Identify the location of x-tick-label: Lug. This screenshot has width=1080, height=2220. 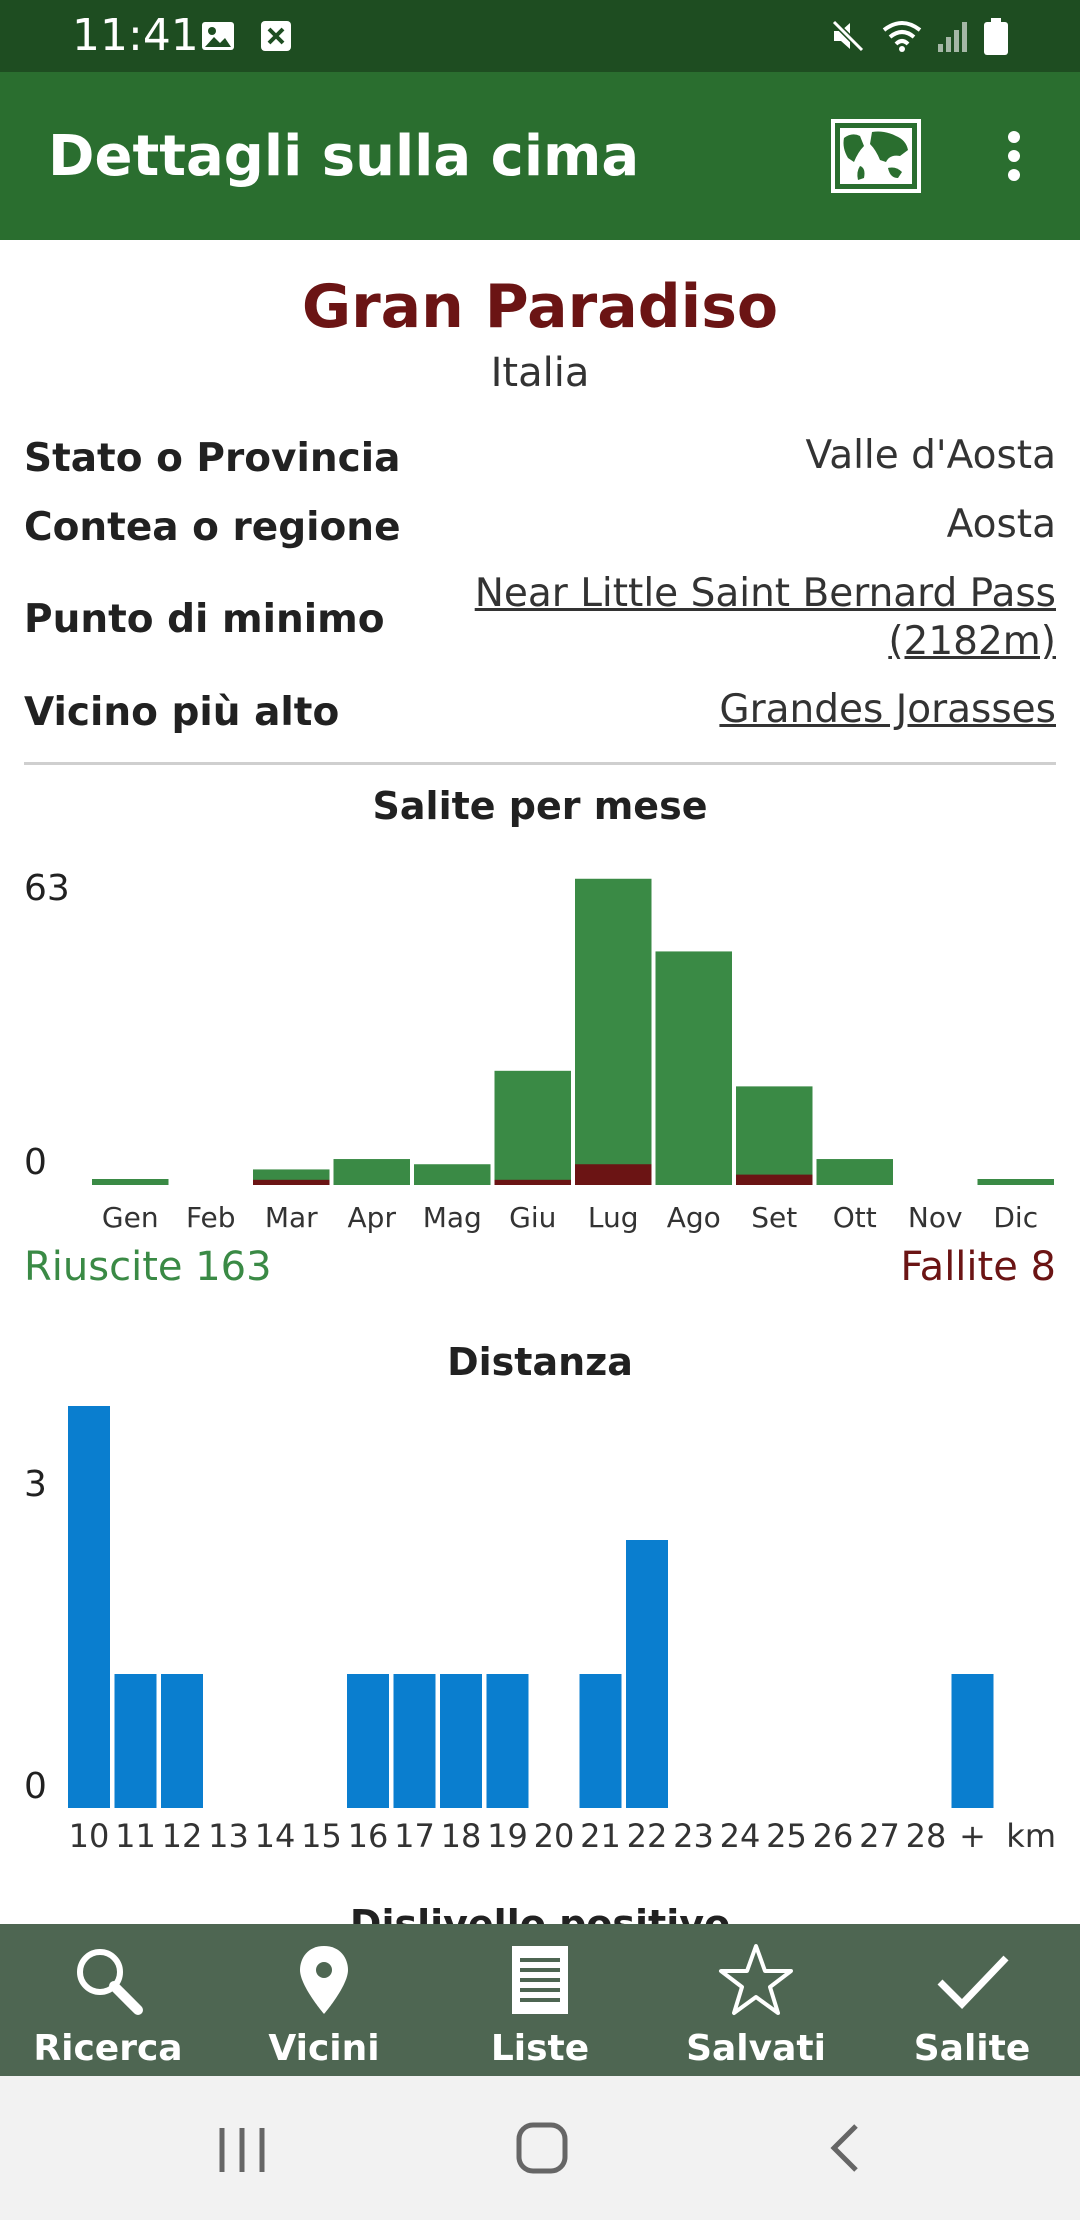
(613, 1217).